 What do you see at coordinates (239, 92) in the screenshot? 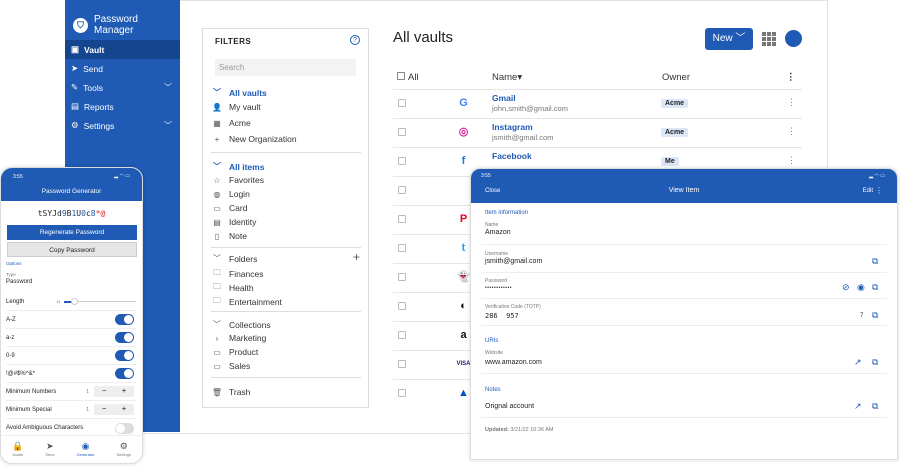
I see `filter-all-vaults: ﹀ All vaults` at bounding box center [239, 92].